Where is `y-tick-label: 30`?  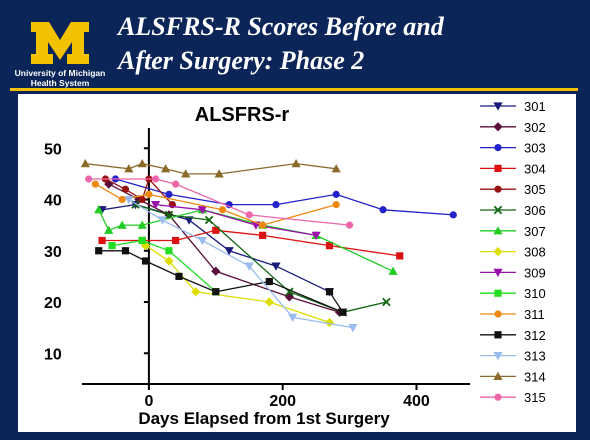
y-tick-label: 30 is located at coordinates (53, 252).